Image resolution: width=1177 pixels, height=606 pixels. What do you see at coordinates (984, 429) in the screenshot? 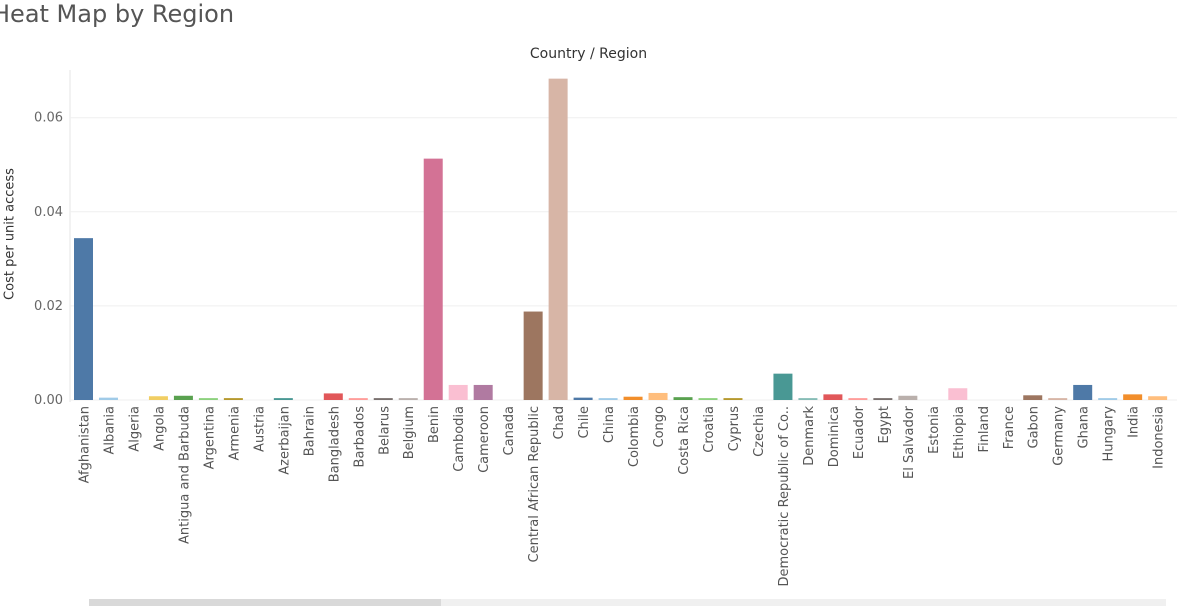
I see `x-tick-label: Finland` at bounding box center [984, 429].